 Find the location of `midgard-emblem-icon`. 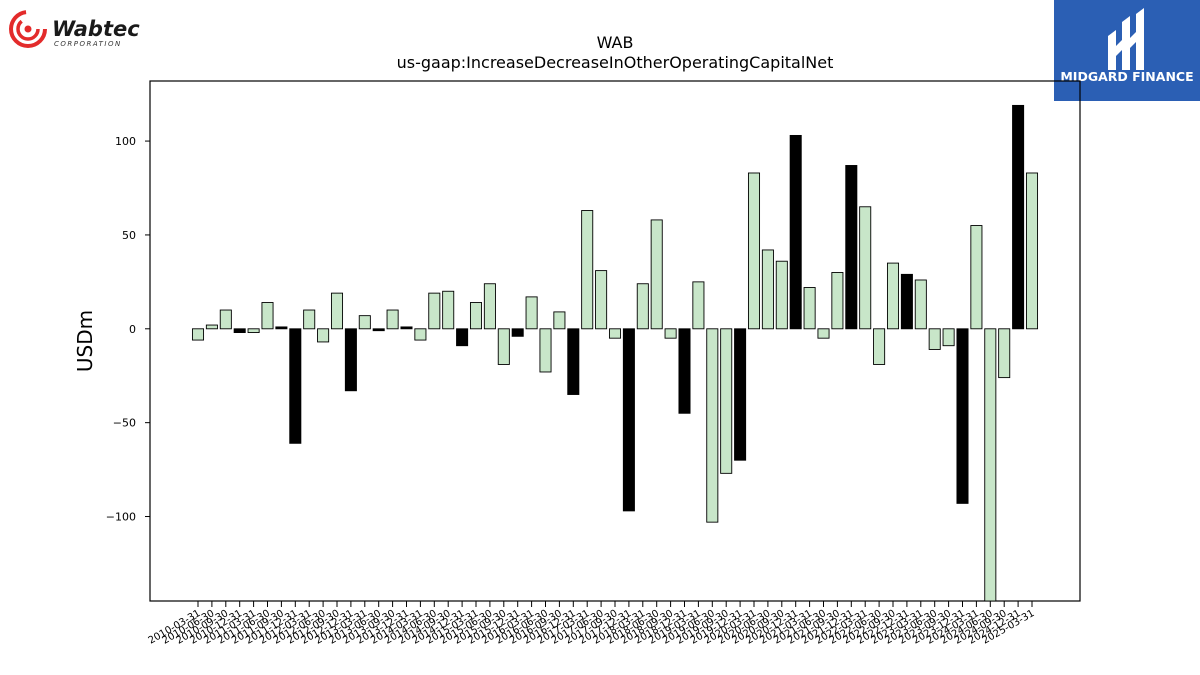

midgard-emblem-icon is located at coordinates (1126, 39).